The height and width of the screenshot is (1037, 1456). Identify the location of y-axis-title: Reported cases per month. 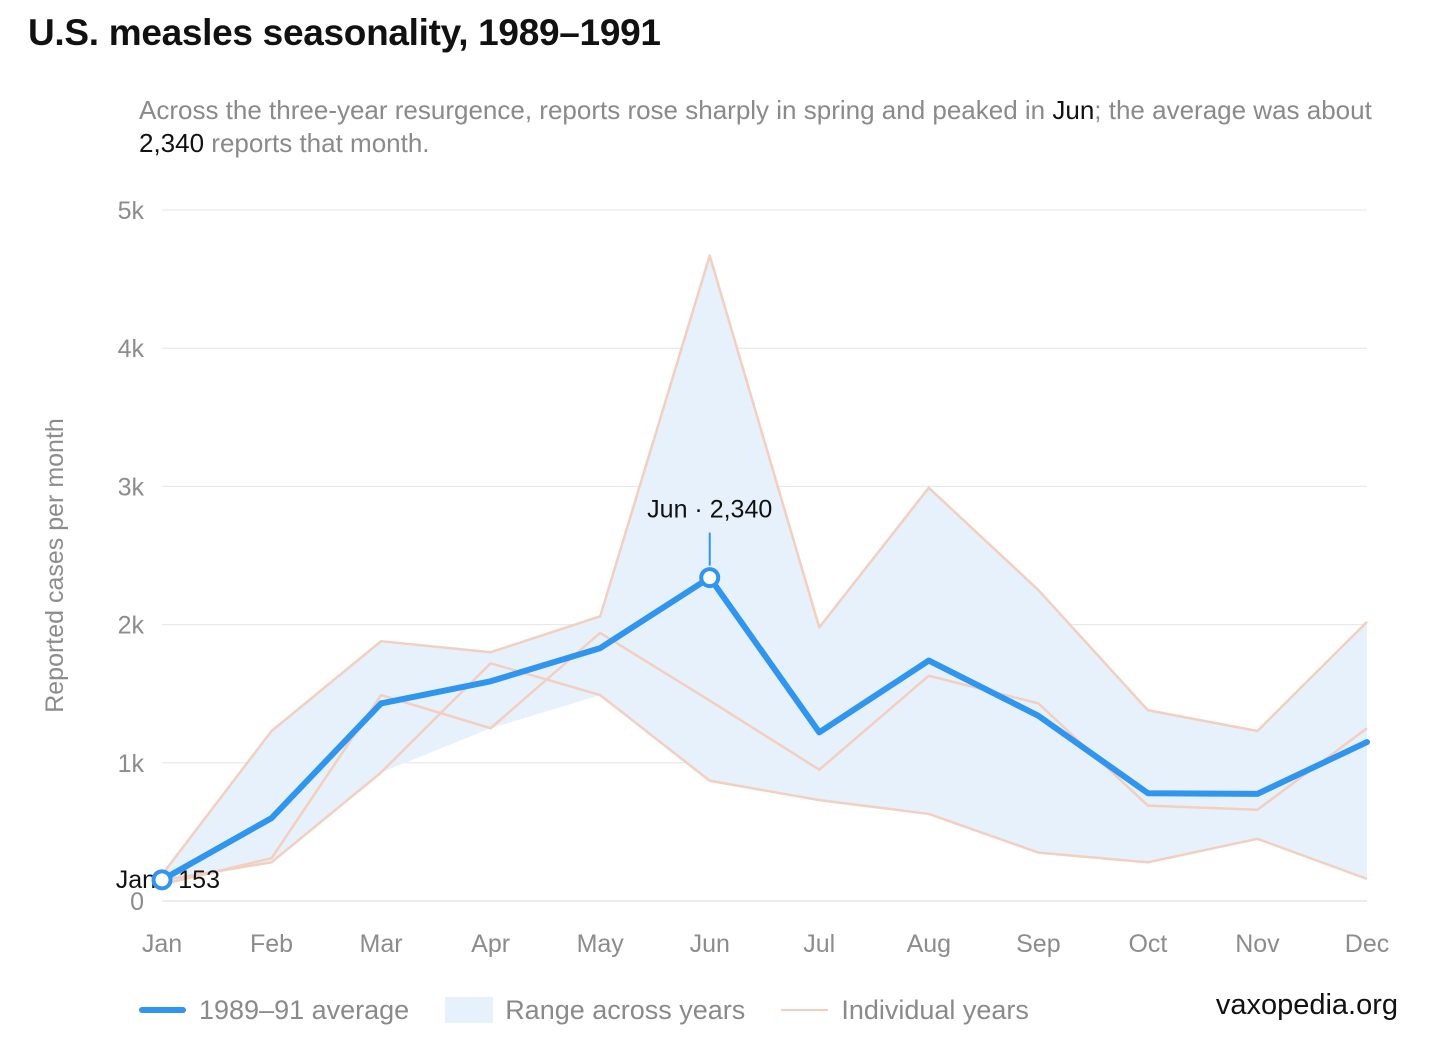
(55, 565).